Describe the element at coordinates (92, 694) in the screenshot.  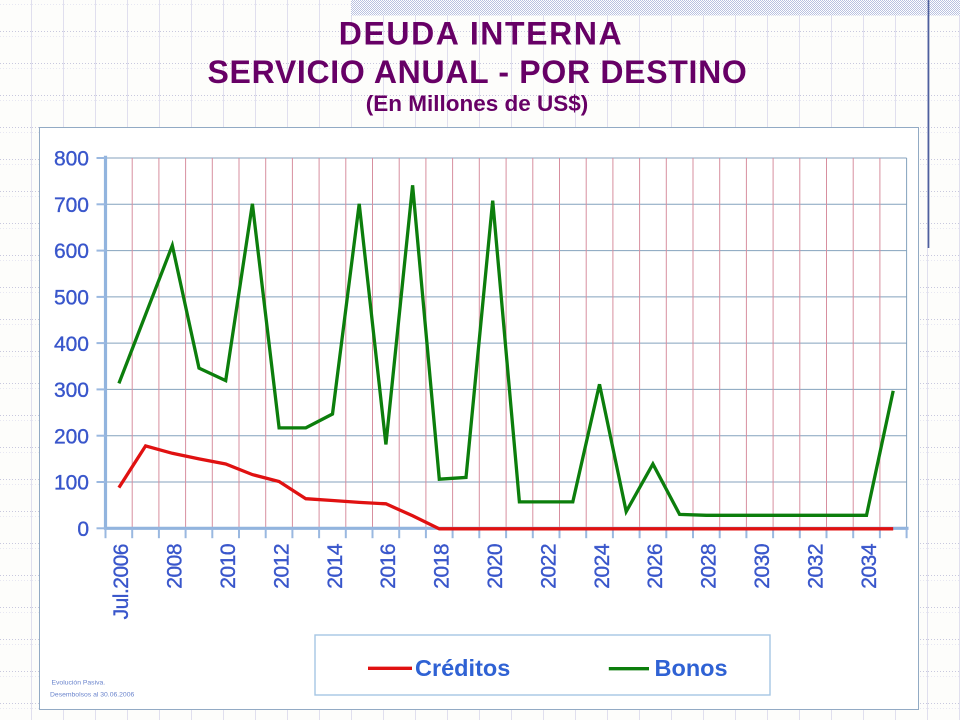
I see `svg-text: Desembolsos al 30.06.2006` at that location.